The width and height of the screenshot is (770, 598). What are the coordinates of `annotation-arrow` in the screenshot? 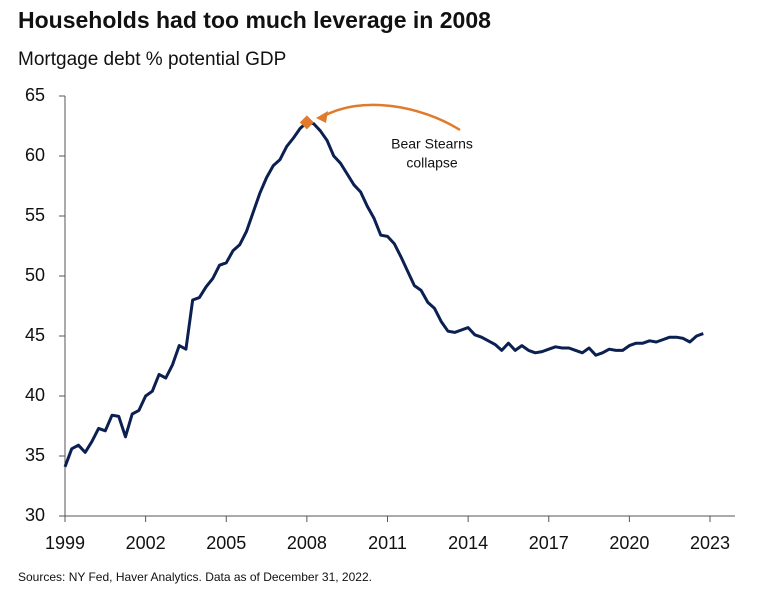 It's located at (391, 117).